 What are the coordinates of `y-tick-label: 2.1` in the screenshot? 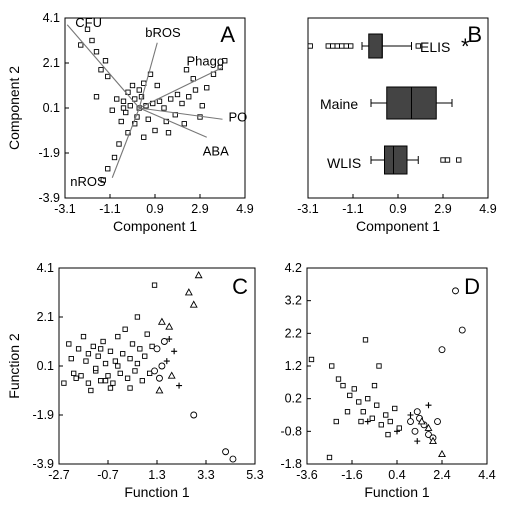 It's located at (45, 317).